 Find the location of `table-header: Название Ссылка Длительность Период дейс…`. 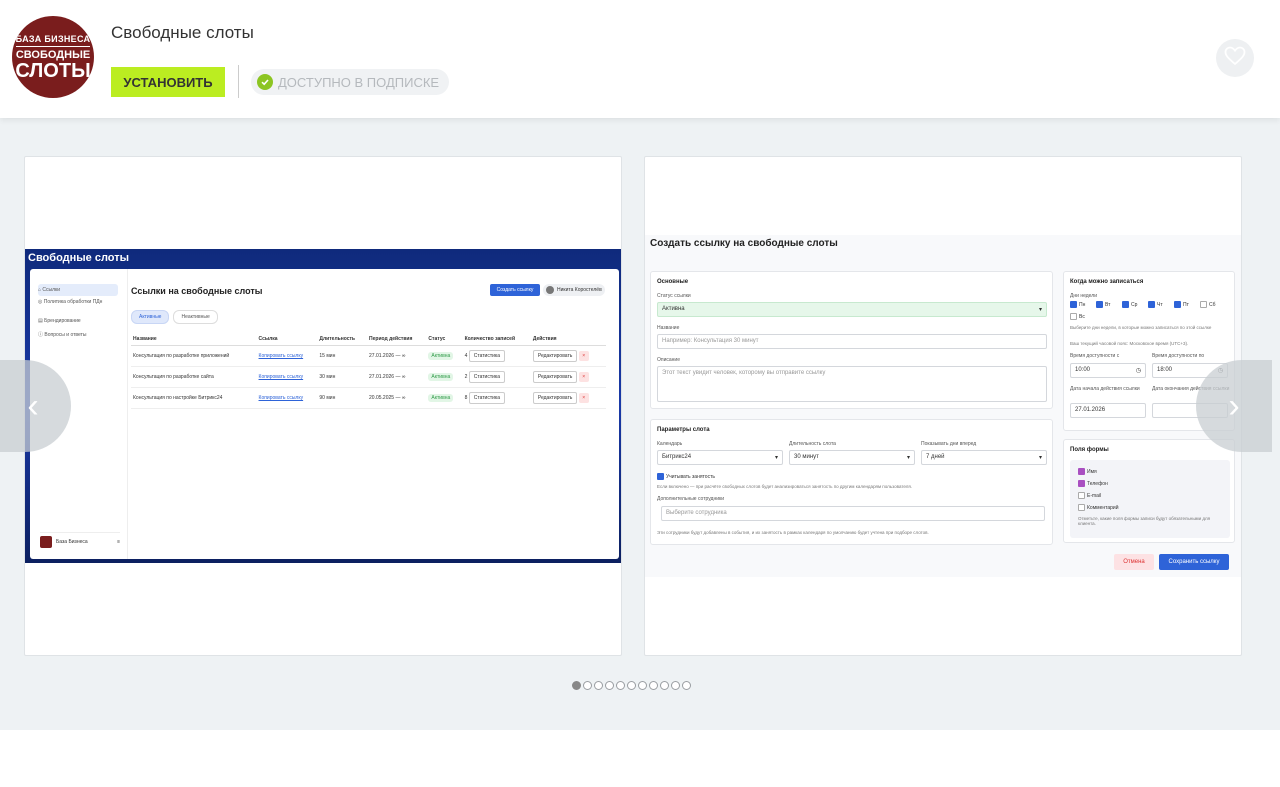

table-header: Название Ссылка Длительность Период дейс… is located at coordinates (368, 339).